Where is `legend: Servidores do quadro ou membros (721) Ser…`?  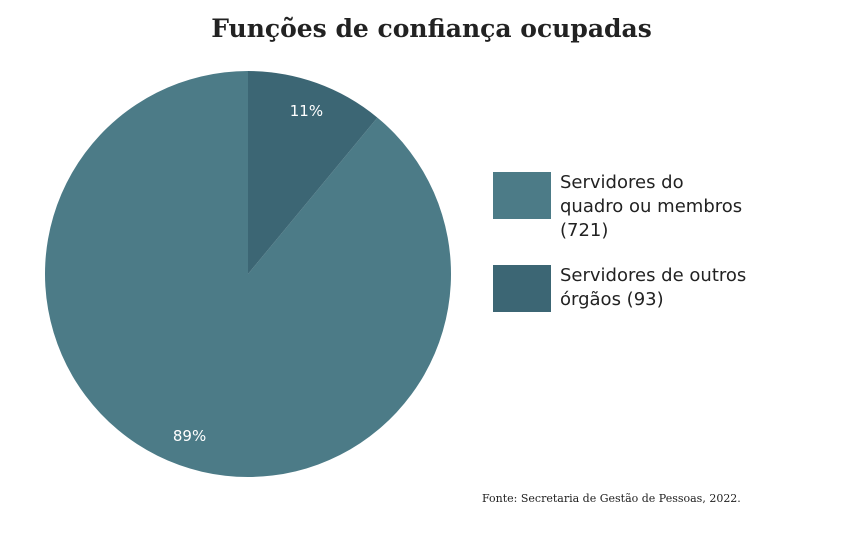 legend: Servidores do quadro ou membros (721) Ser… is located at coordinates (621, 253).